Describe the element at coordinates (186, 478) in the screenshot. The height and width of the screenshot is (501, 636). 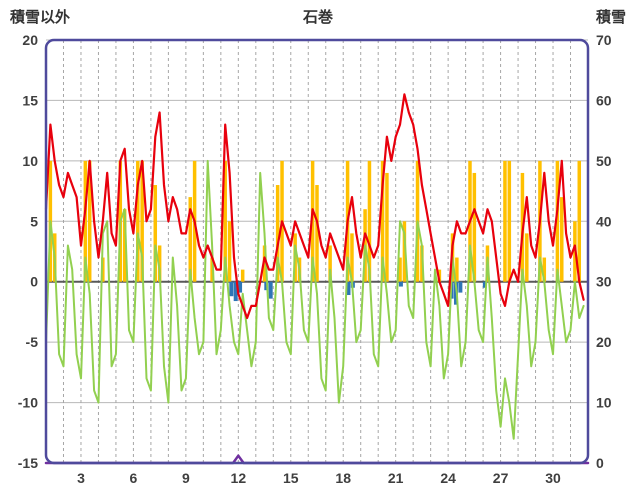
I see `svg-text: 9` at that location.